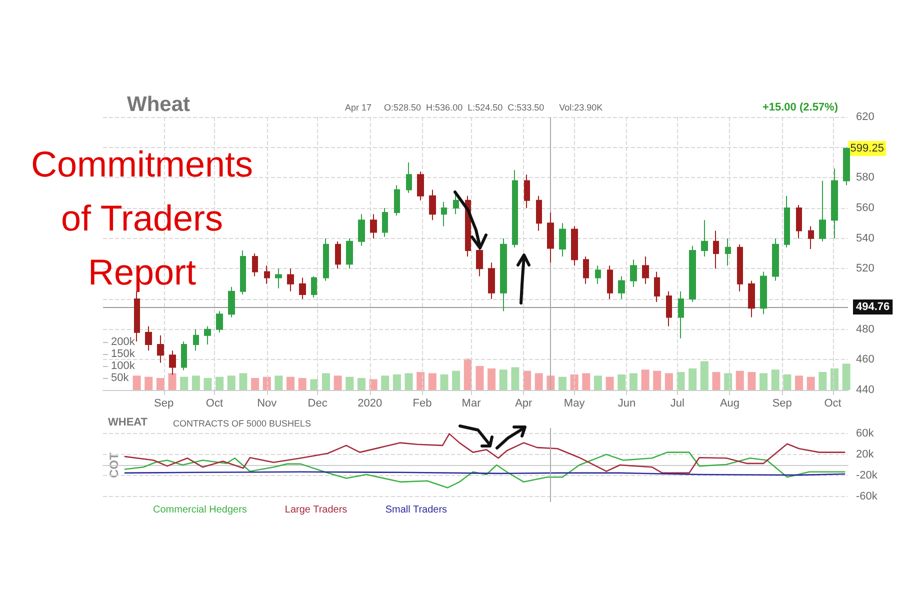 The image size is (900, 600). I want to click on y-tick-label: 620, so click(865, 117).